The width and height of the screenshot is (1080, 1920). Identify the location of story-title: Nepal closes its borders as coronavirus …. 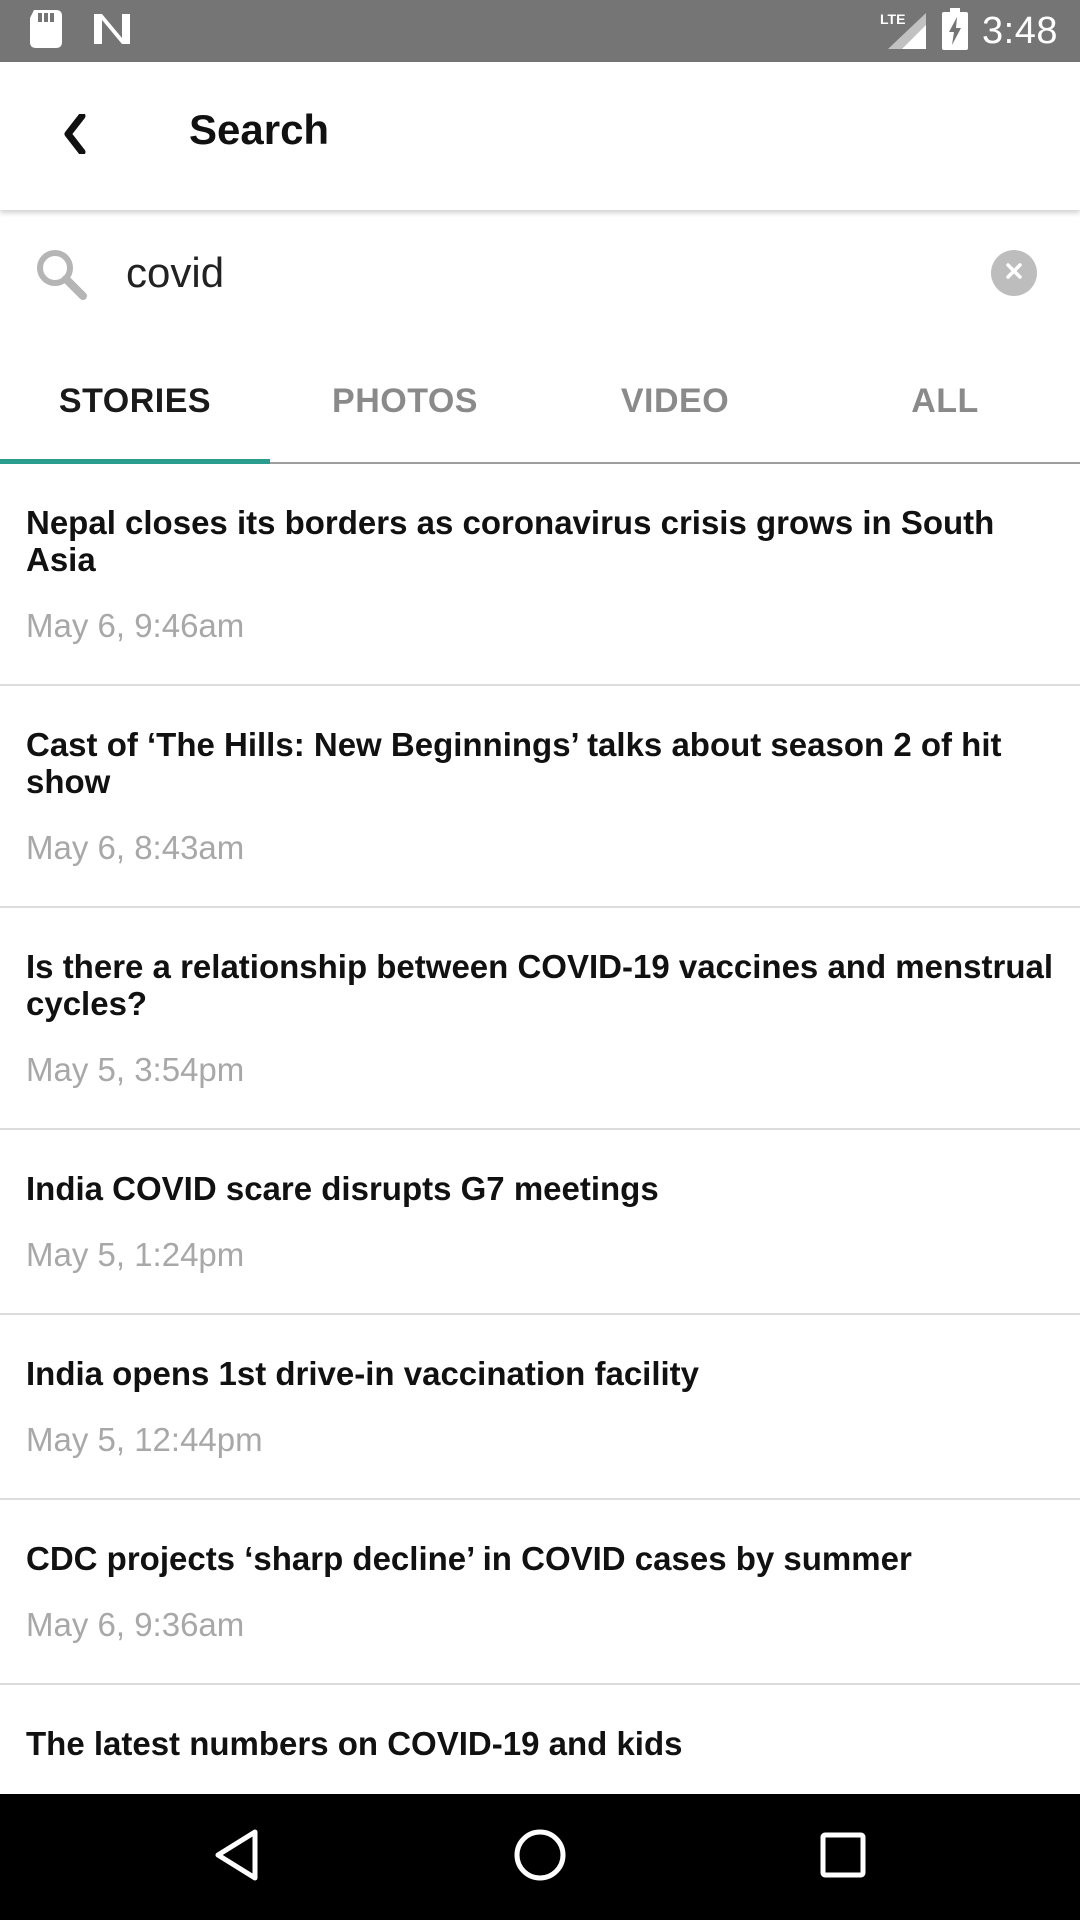
(510, 541).